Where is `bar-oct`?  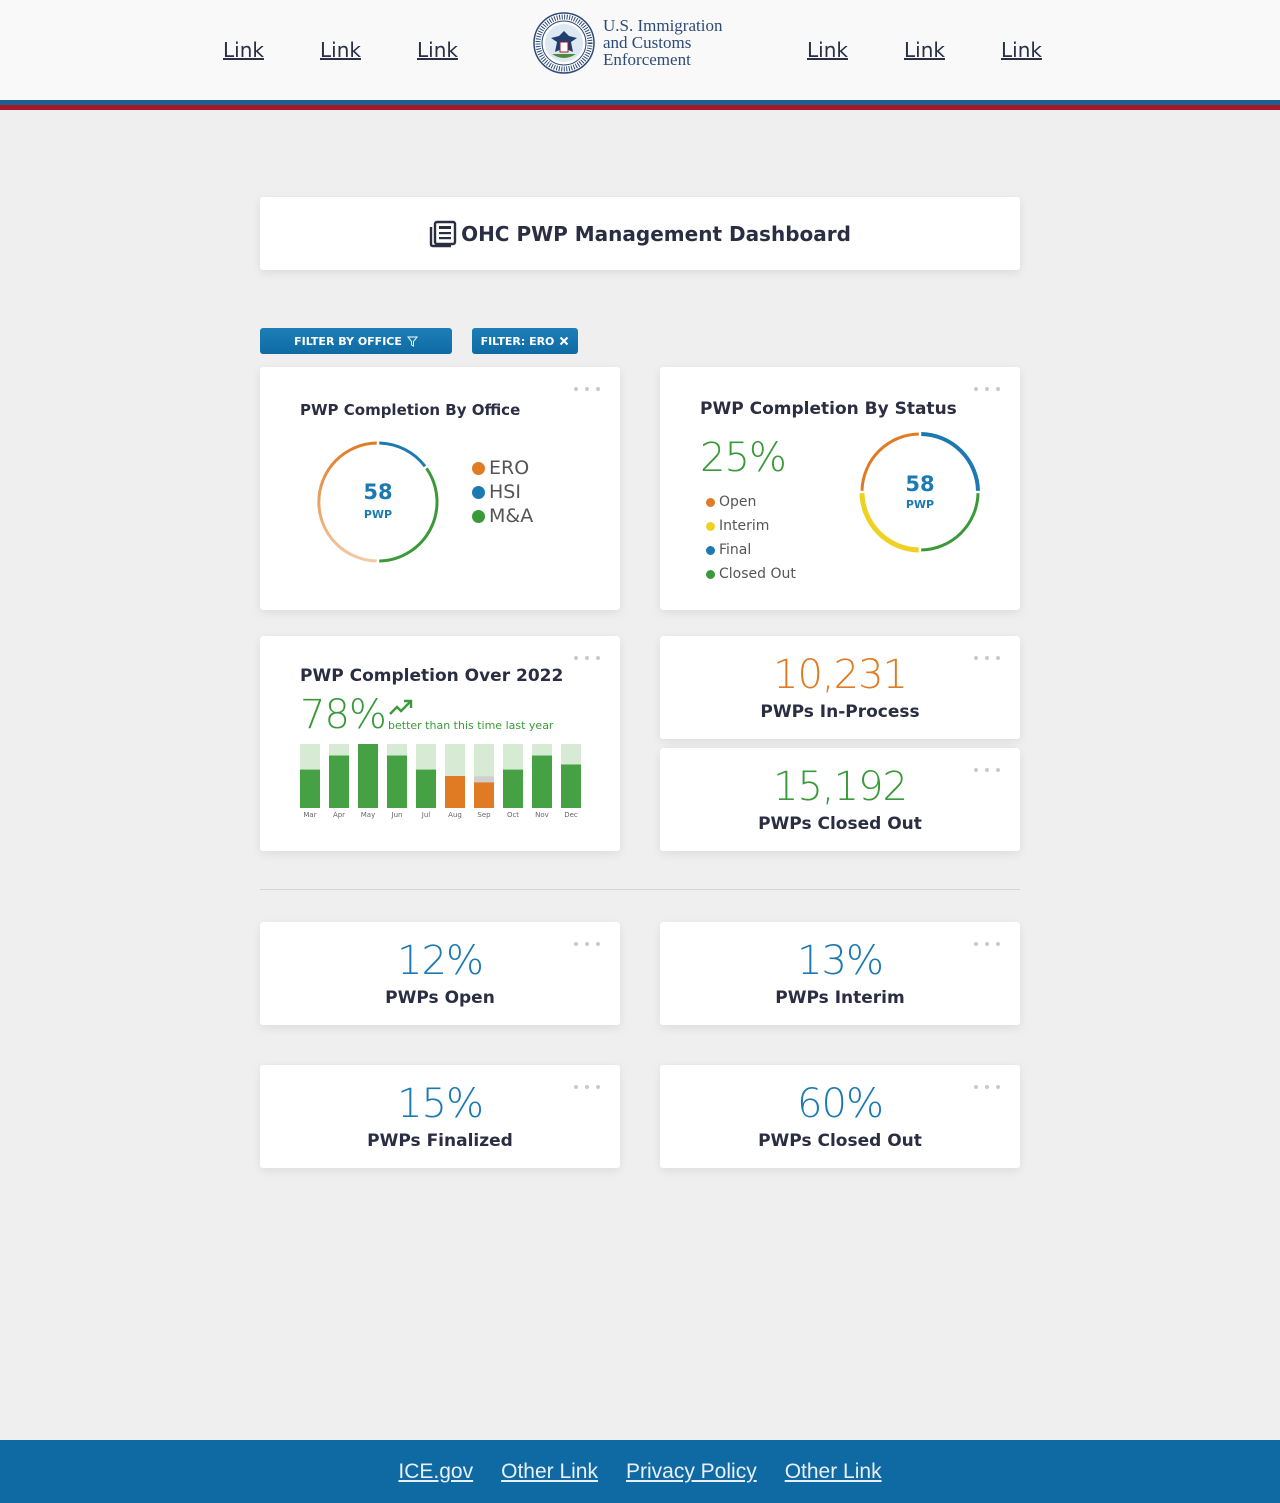 bar-oct is located at coordinates (513, 788).